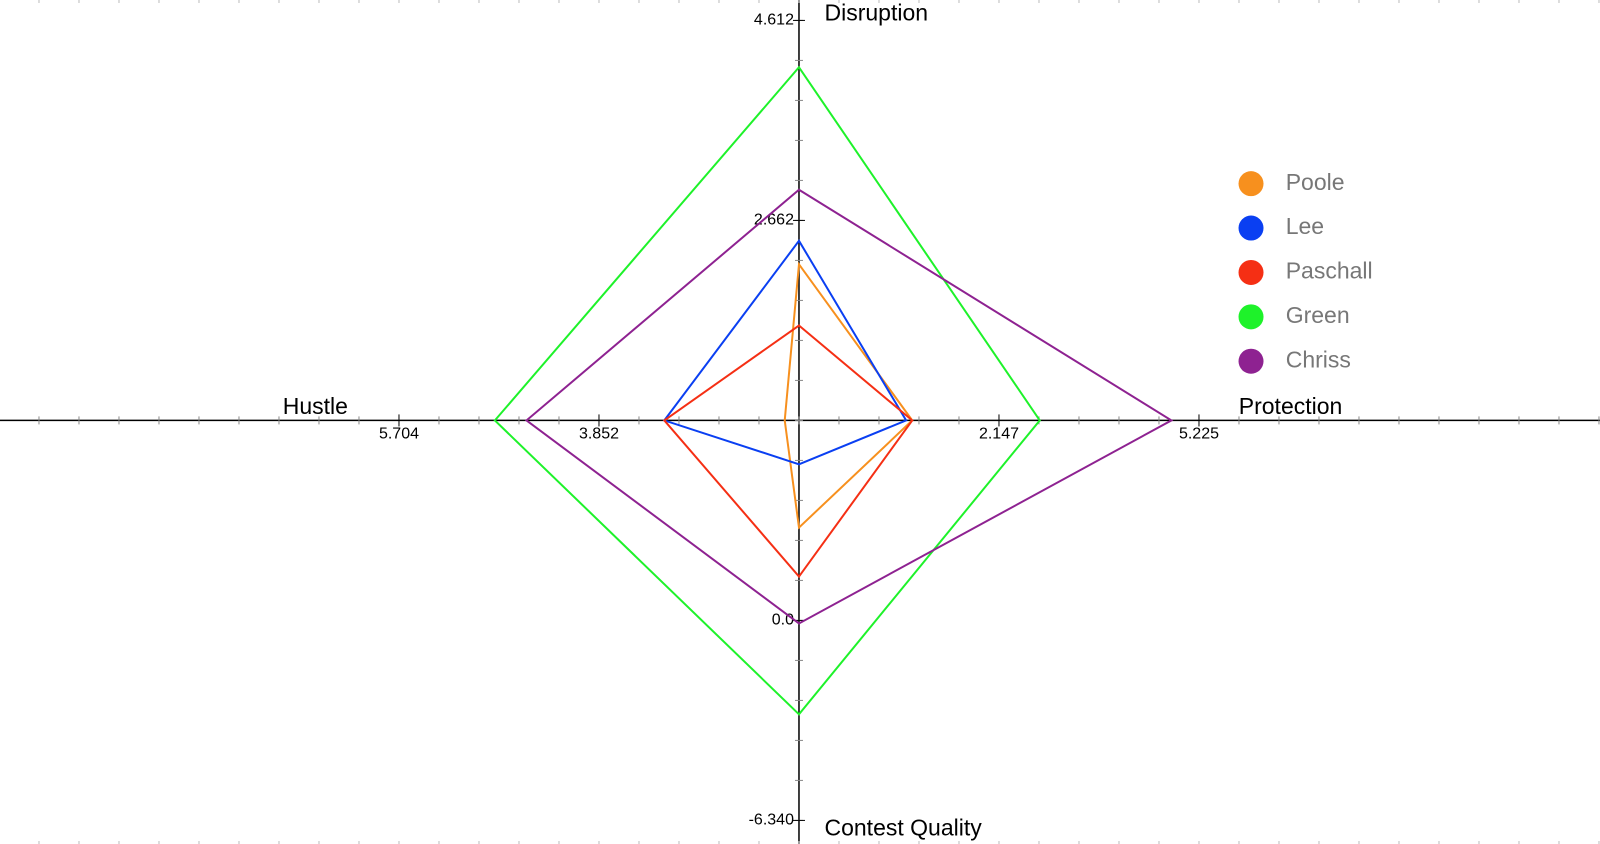 This screenshot has width=1600, height=844. What do you see at coordinates (1199, 434) in the screenshot?
I see `tick-label: 5.225` at bounding box center [1199, 434].